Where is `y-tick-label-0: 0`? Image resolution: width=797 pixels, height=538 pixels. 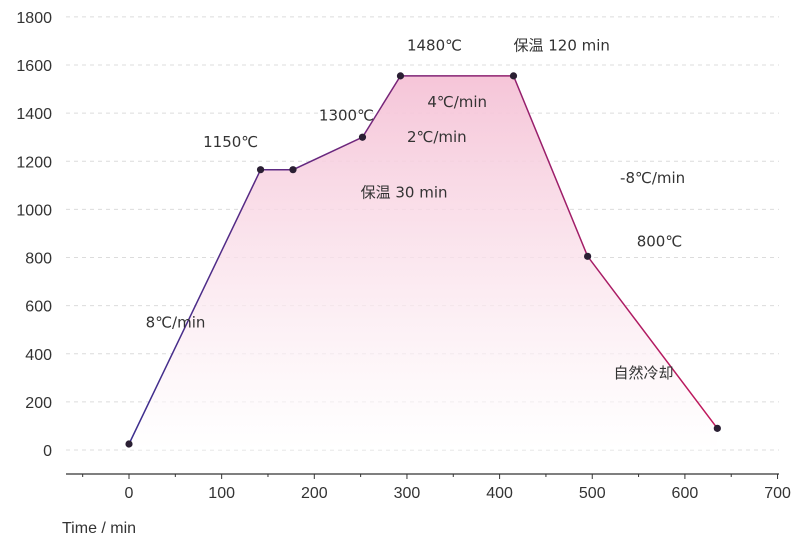 y-tick-label-0: 0 is located at coordinates (47, 451).